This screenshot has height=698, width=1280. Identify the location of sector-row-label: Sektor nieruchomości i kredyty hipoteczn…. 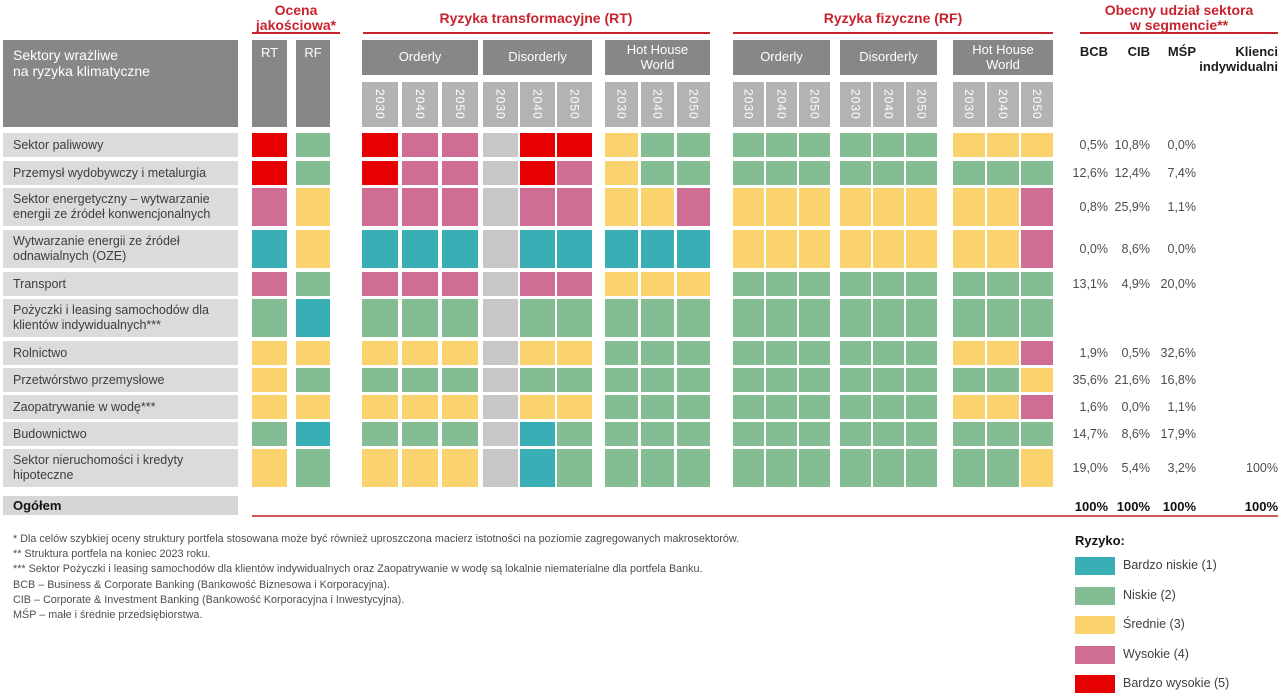
(120, 468).